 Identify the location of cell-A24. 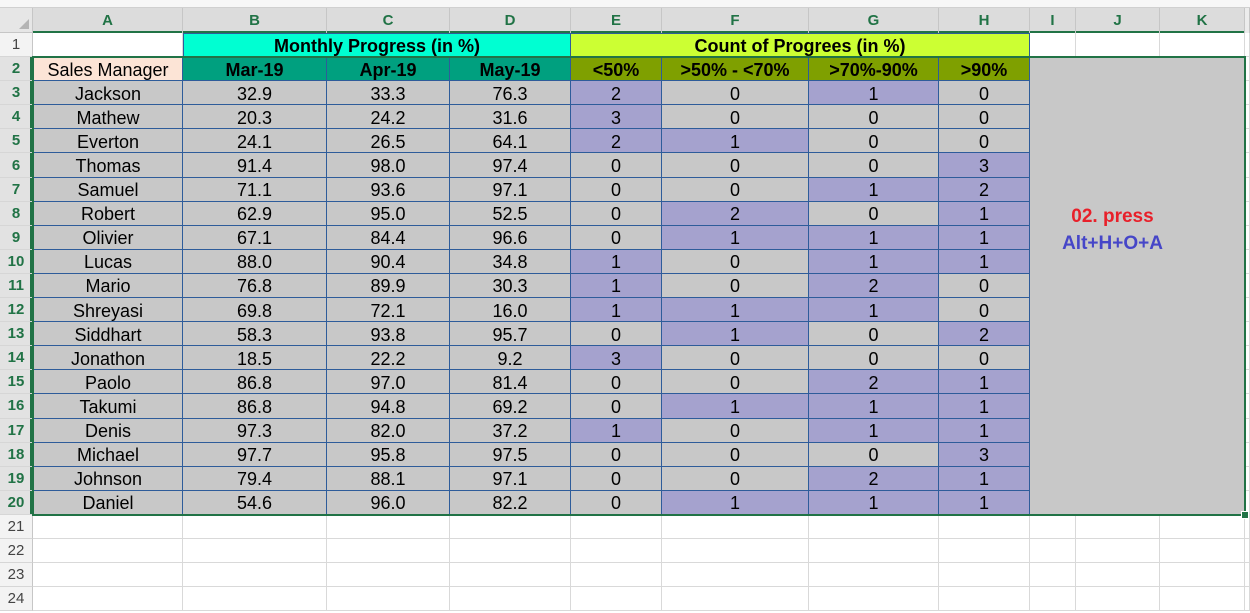
(108, 599).